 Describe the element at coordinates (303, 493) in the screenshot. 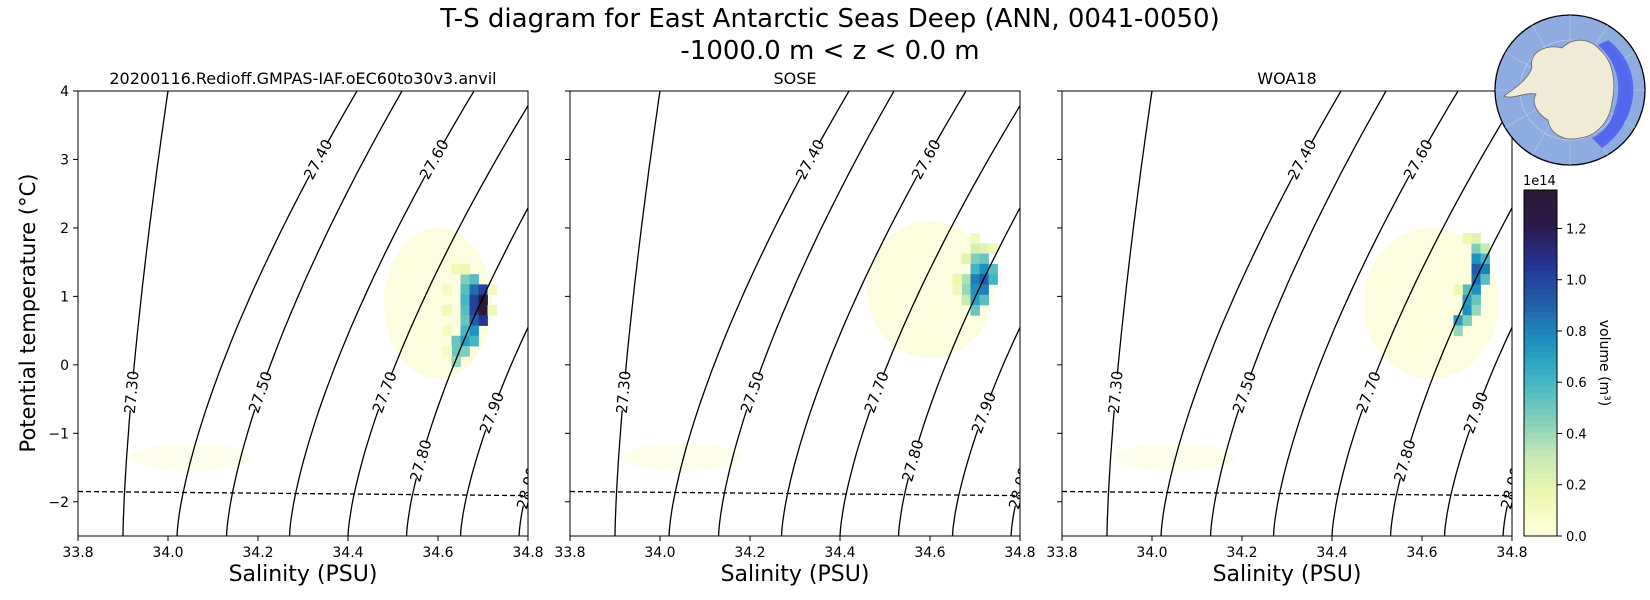

I see `freezing-line` at that location.